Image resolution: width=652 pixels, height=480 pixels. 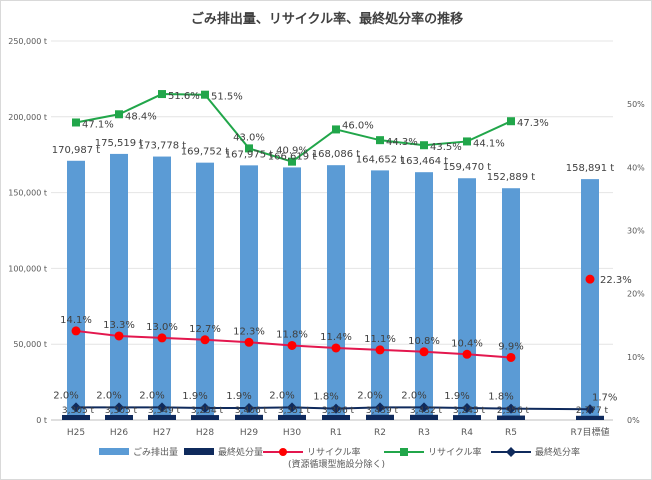 What do you see at coordinates (205, 329) in the screenshot?
I see `data-label-recycling-rate-excl: 12.7%` at bounding box center [205, 329].